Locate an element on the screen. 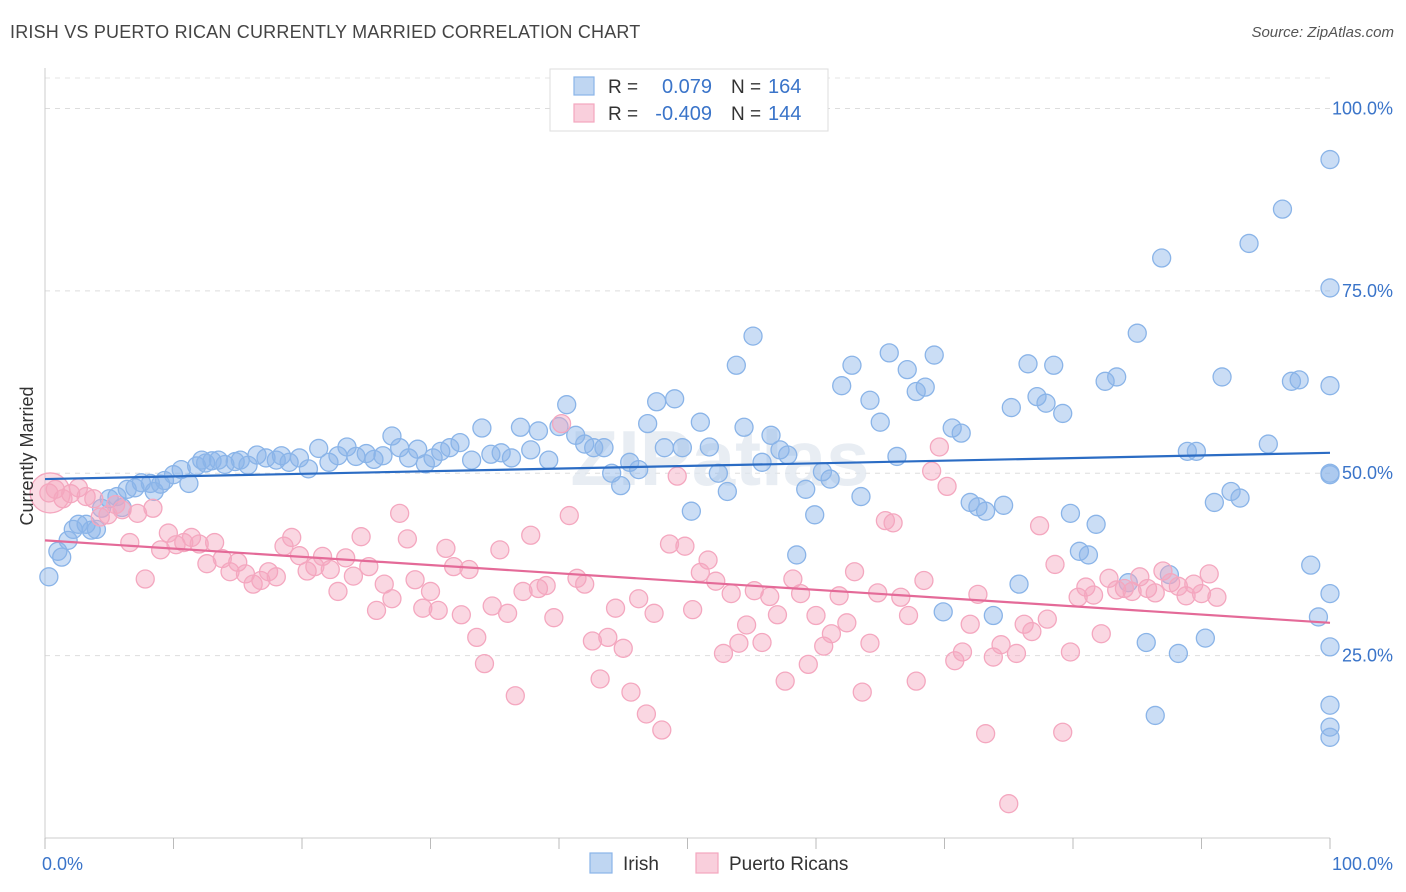 This screenshot has height=892, width=1406. stats-legend: R = 0.079 N = 164 R = -0.409 N = 144 is located at coordinates (689, 100).